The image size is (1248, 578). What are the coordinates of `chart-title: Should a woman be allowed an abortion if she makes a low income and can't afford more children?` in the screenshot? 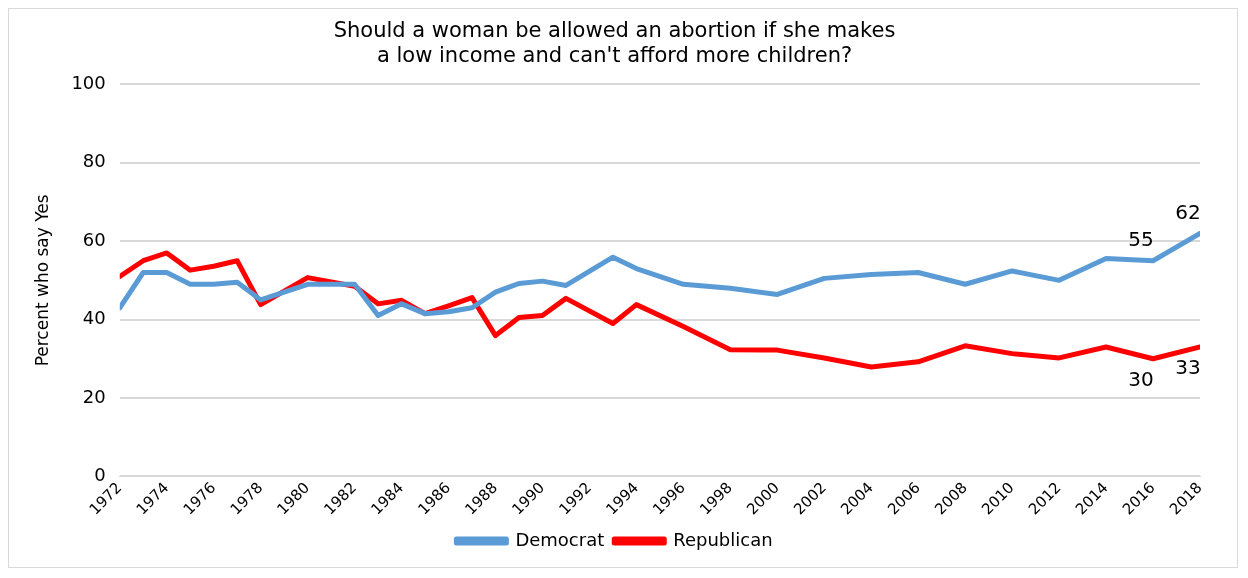 It's located at (614, 43).